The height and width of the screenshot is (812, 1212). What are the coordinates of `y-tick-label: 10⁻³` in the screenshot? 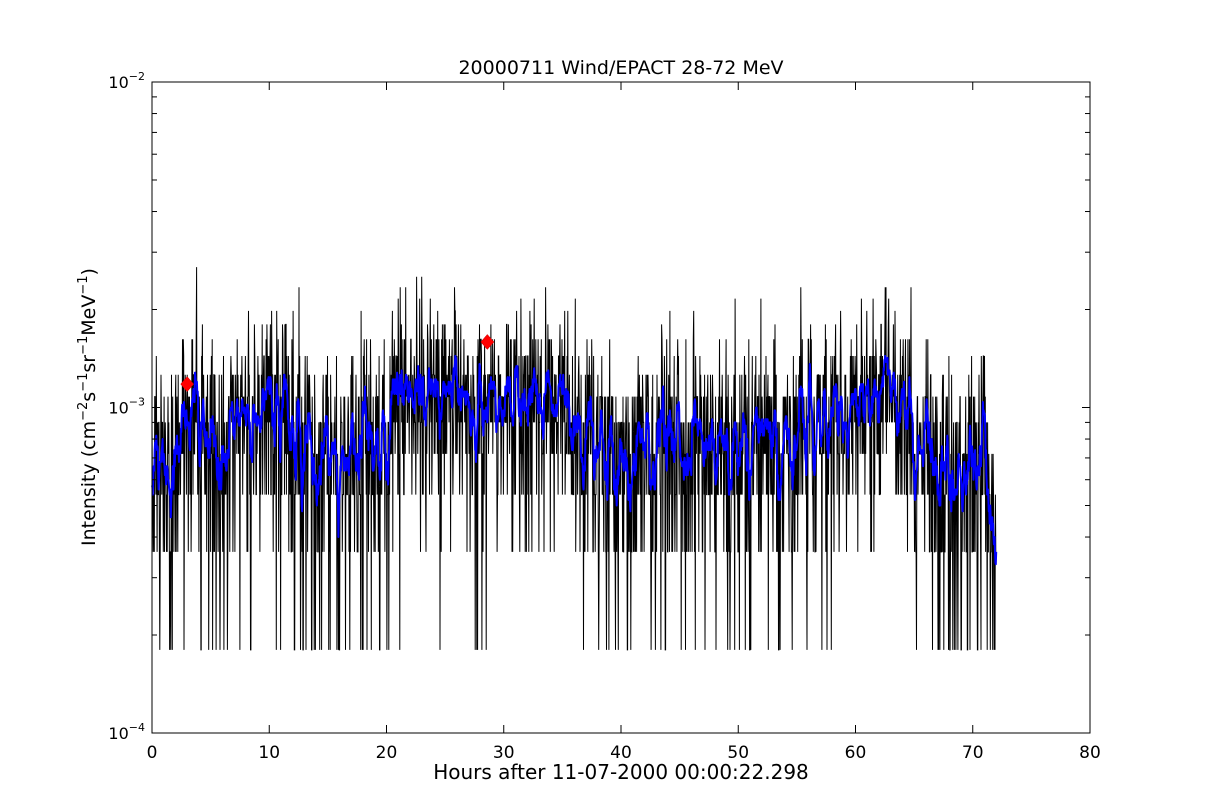 It's located at (126, 407).